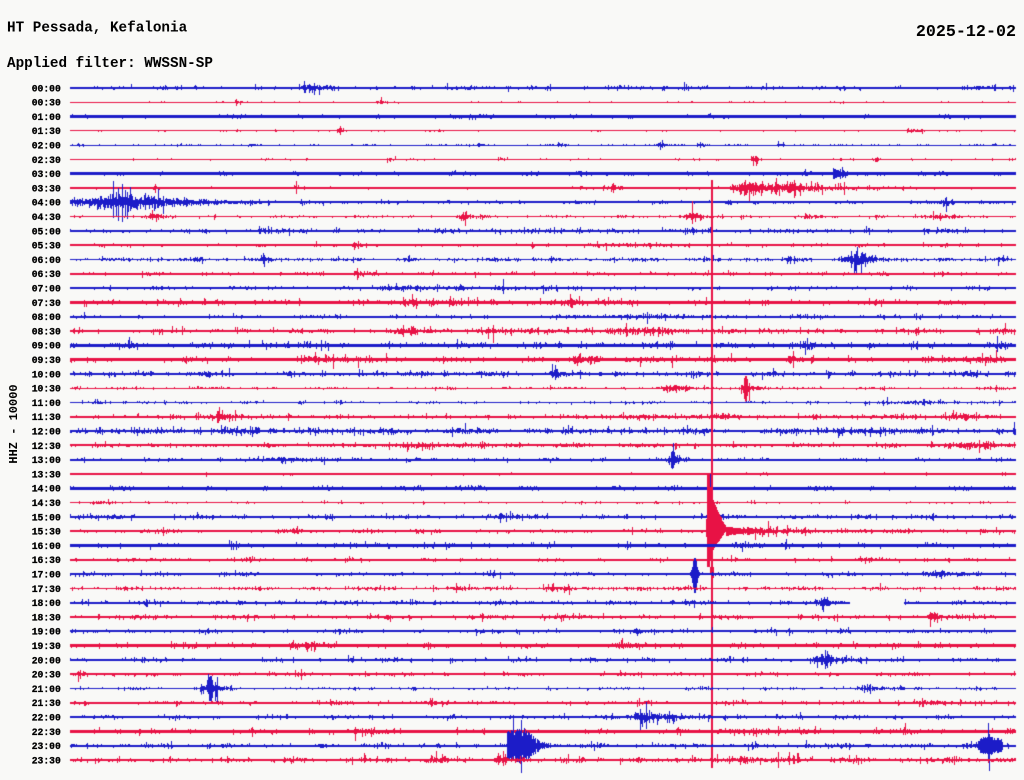 The height and width of the screenshot is (780, 1024). I want to click on svg-text: 16:30, so click(46, 560).